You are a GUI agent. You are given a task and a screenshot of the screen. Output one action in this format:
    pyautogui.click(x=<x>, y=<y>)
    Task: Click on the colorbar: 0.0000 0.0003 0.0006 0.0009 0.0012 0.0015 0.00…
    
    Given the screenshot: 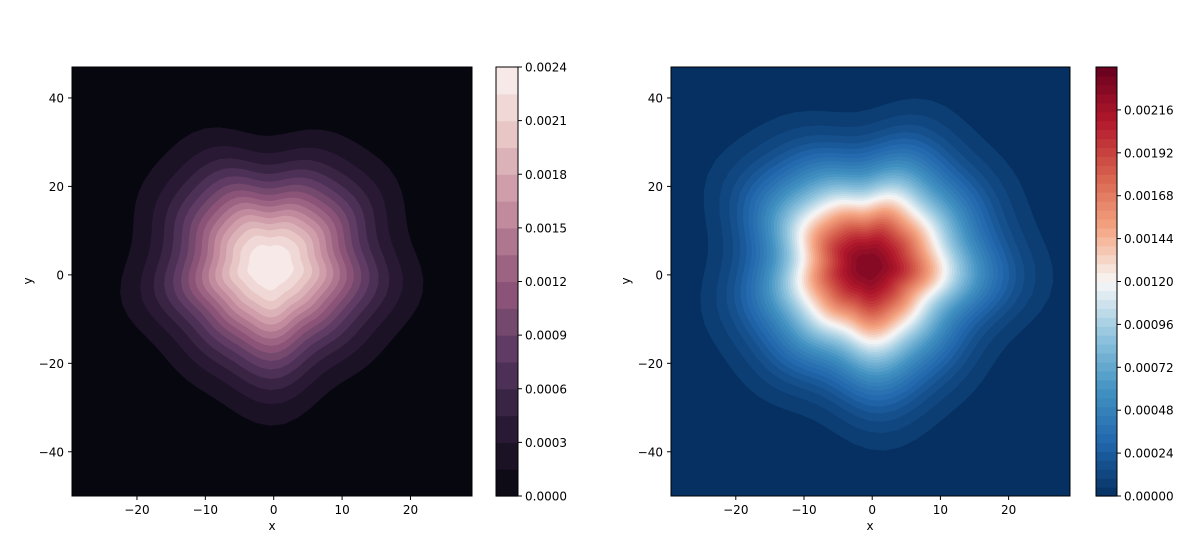 What is the action you would take?
    pyautogui.click(x=531, y=282)
    